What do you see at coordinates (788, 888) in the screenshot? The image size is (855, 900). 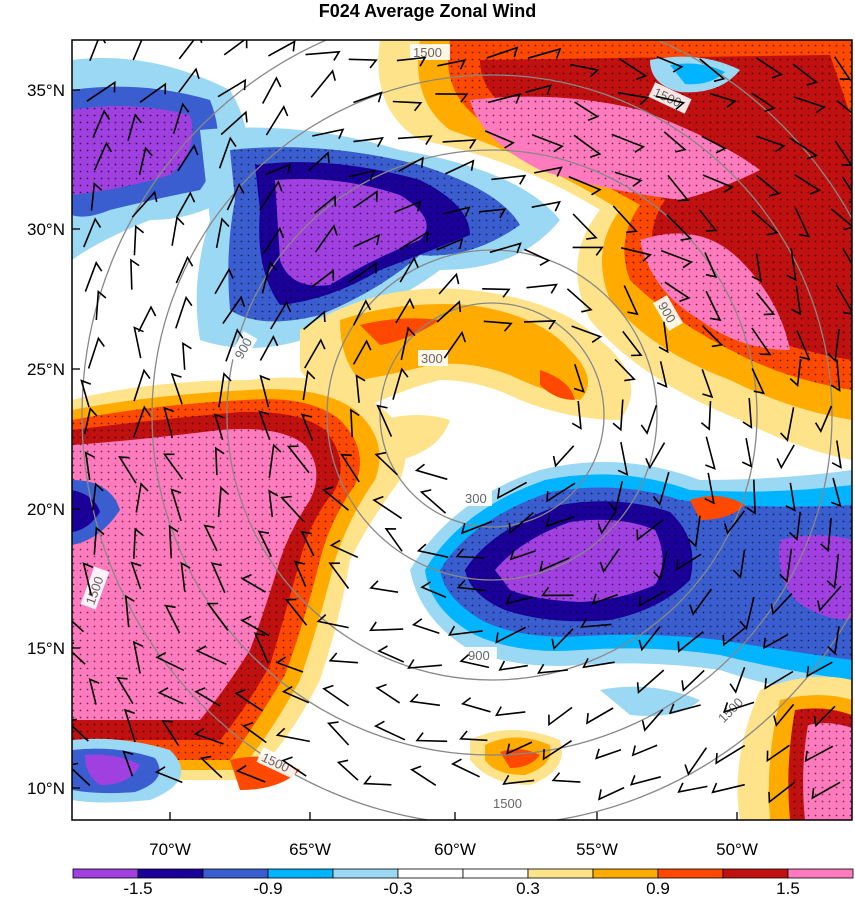 I see `colorbar-label-1-5: 1.5` at bounding box center [788, 888].